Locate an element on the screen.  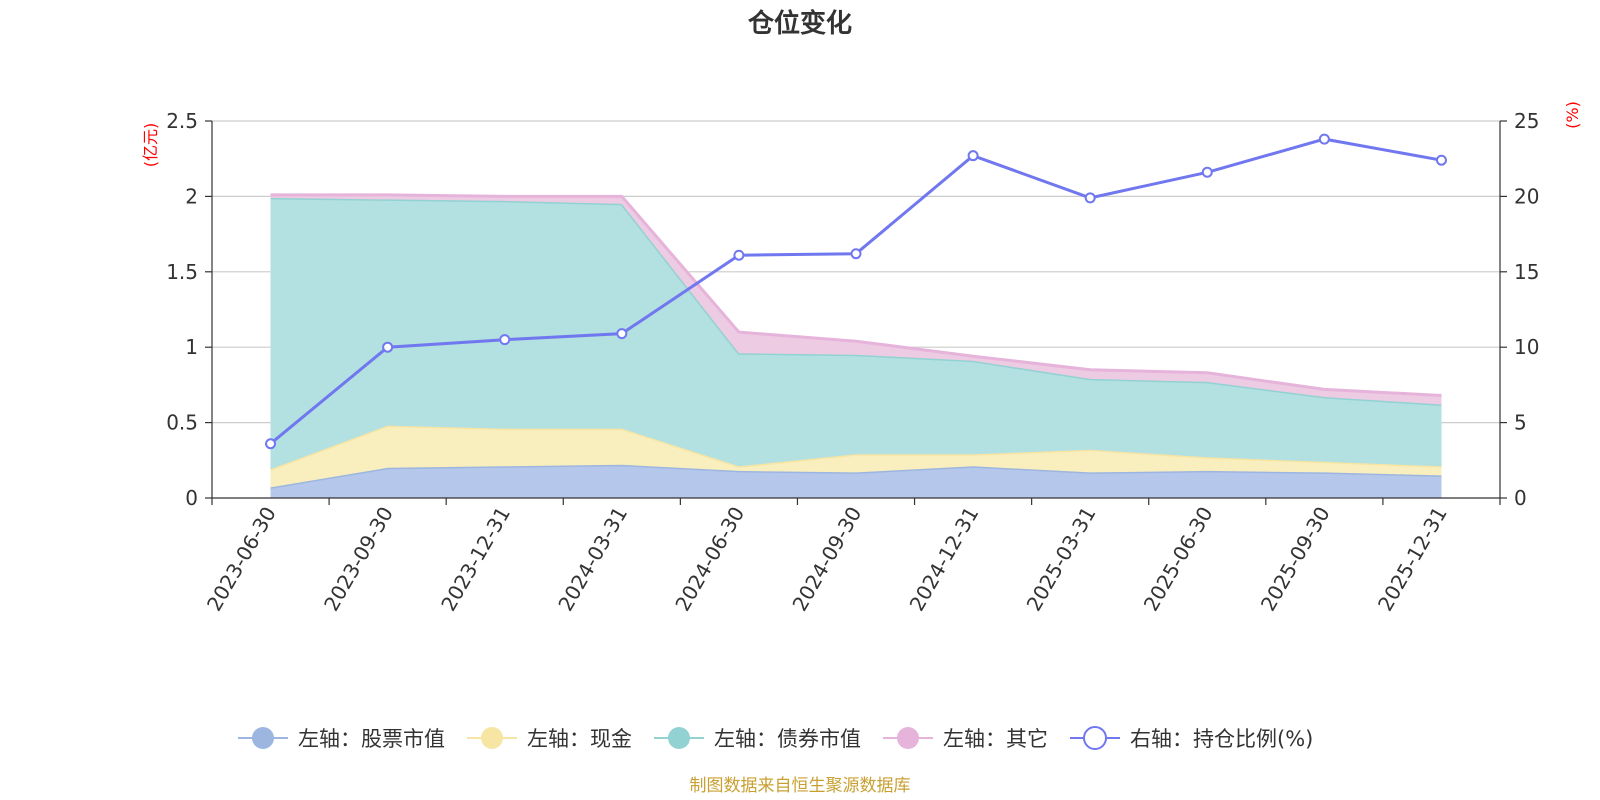
left-tick-label: 2.5 is located at coordinates (182, 121).